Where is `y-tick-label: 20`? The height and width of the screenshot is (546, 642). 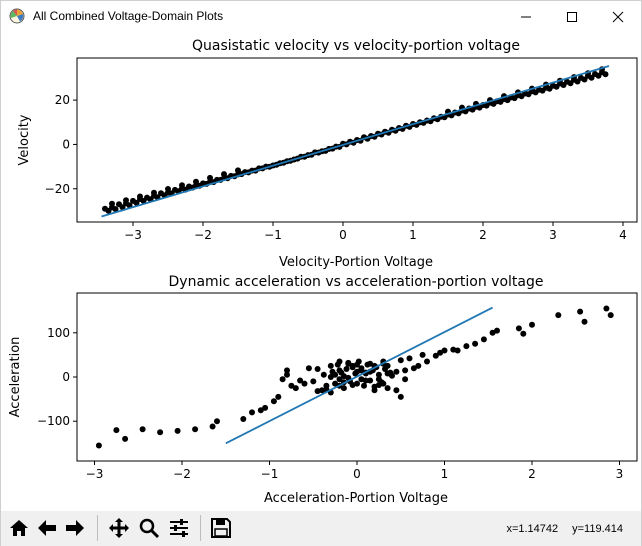 y-tick-label: 20 is located at coordinates (62, 100).